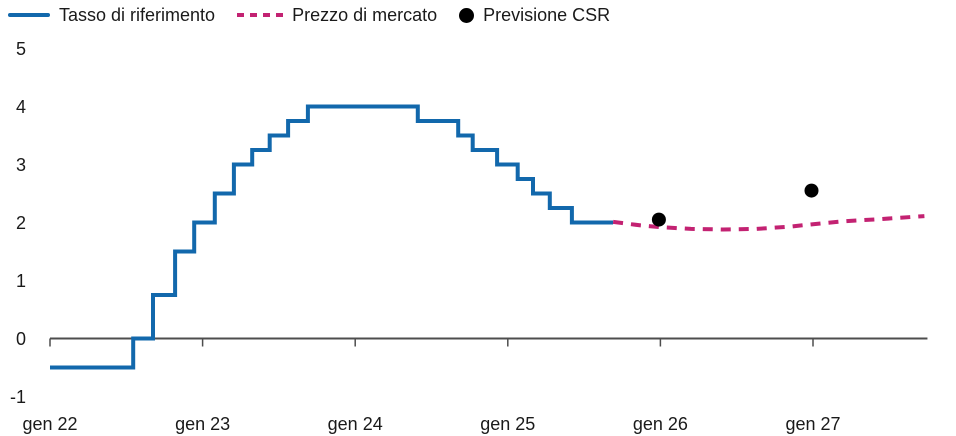 This screenshot has width=956, height=436. Describe the element at coordinates (365, 14) in the screenshot. I see `legend-label-prezzo-di-mercato: Prezzo di mercato` at that location.